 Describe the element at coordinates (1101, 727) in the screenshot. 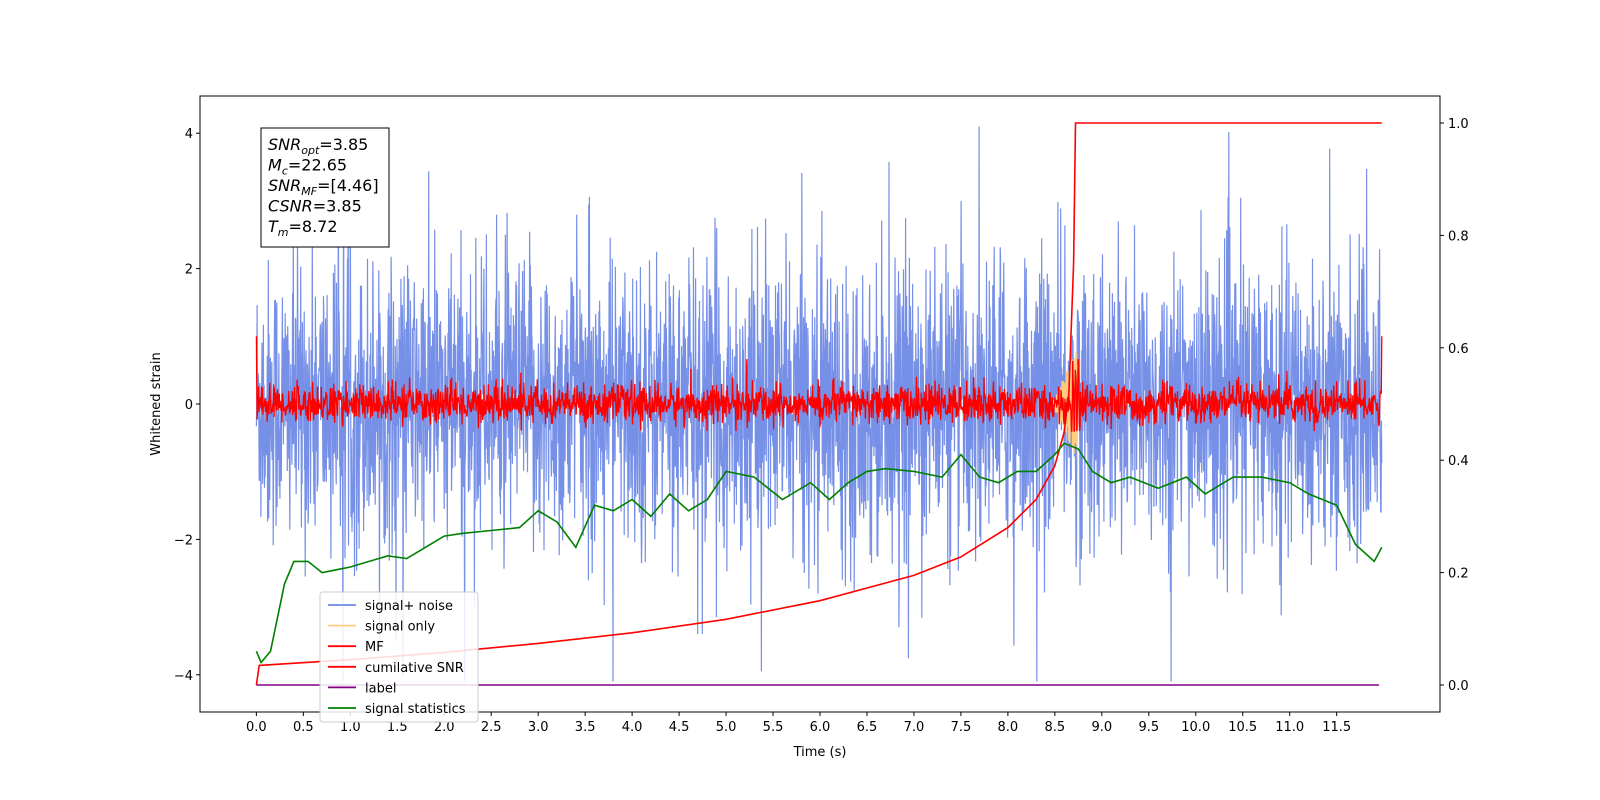

I see `x-tick-label: 9.0` at that location.